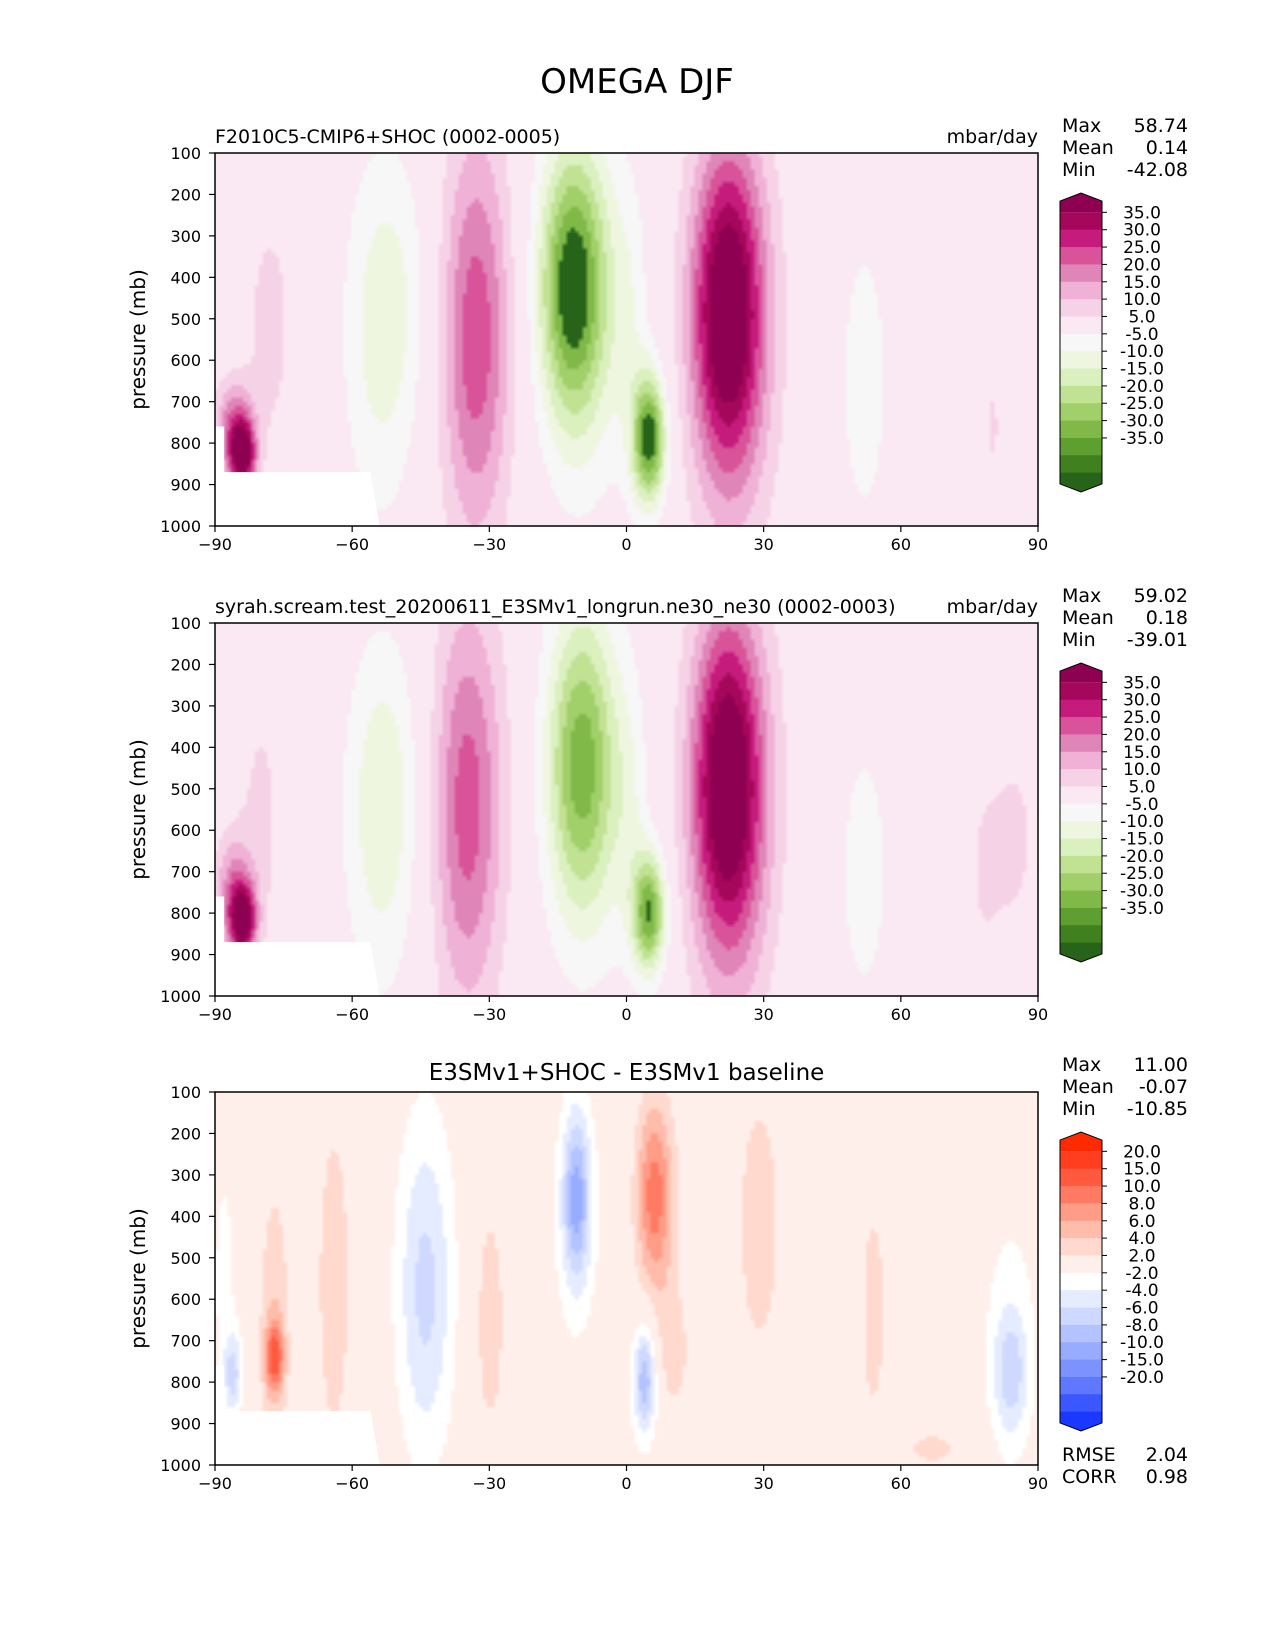 The height and width of the screenshot is (1650, 1275). Describe the element at coordinates (297, 946) in the screenshot. I see `topography-mask` at that location.